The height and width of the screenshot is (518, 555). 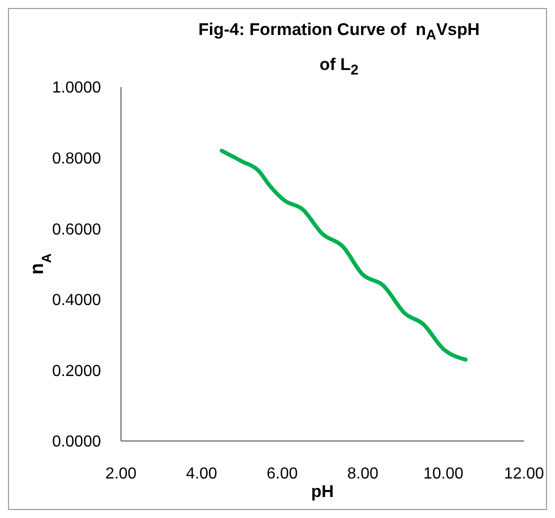 I want to click on y-tick-label: 0.0000, so click(x=77, y=442).